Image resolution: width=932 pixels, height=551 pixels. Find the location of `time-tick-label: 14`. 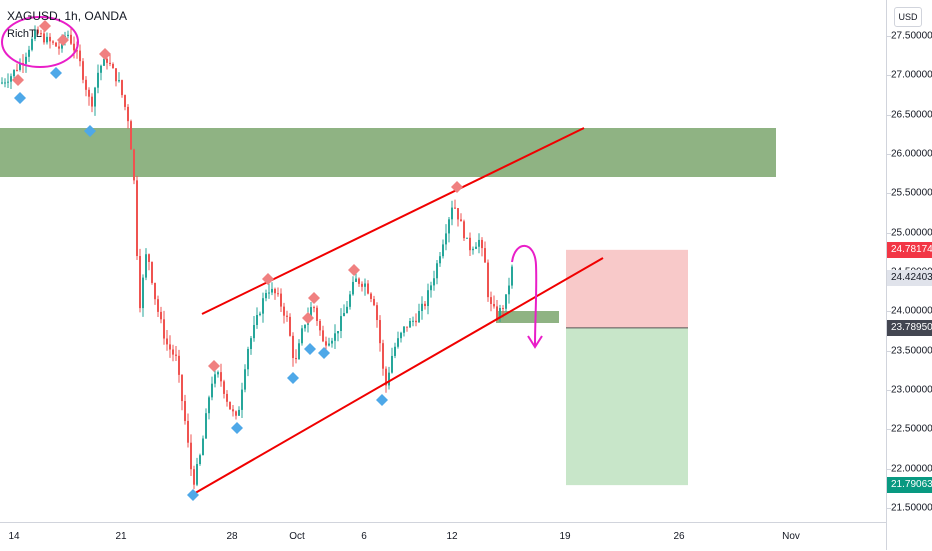

time-tick-label: 14 is located at coordinates (14, 536).